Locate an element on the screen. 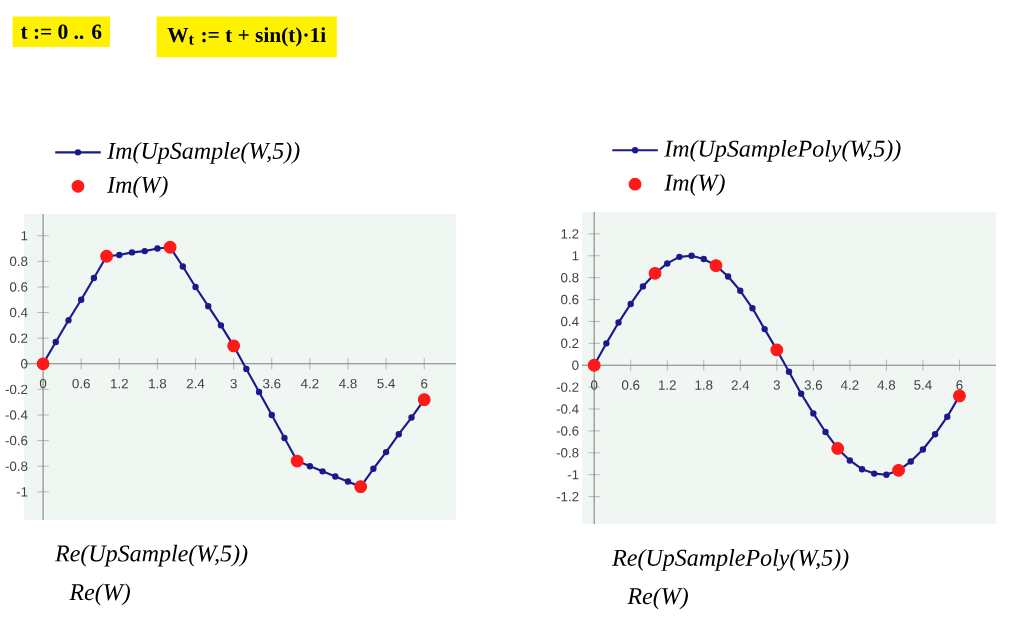 This screenshot has width=1014, height=640. chart-subtitle: W$_{t}$ := t + sin(t)·1i is located at coordinates (246, 37).